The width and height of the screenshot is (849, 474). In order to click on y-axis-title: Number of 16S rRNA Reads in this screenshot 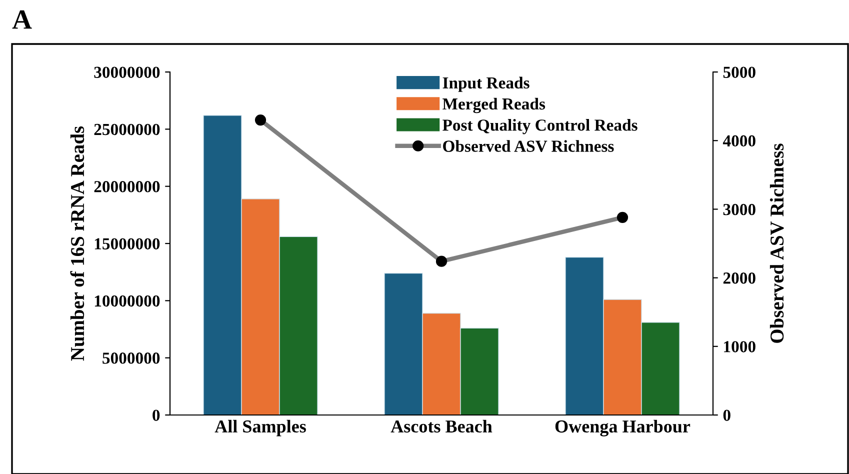, I will do `click(77, 243)`.